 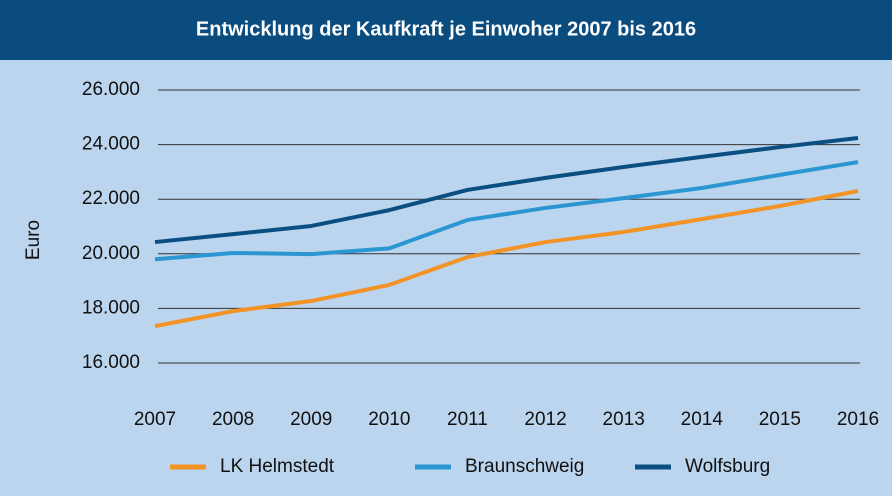 What do you see at coordinates (311, 419) in the screenshot?
I see `x-tick-label: 2009` at bounding box center [311, 419].